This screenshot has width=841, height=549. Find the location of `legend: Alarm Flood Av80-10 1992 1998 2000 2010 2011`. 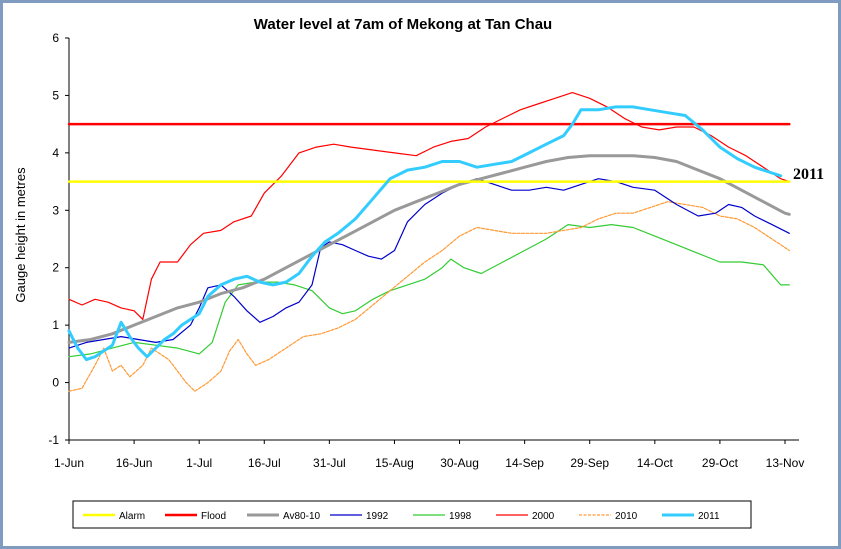

legend: Alarm Flood Av80-10 1992 1998 2000 2010 2011 is located at coordinates (412, 514).